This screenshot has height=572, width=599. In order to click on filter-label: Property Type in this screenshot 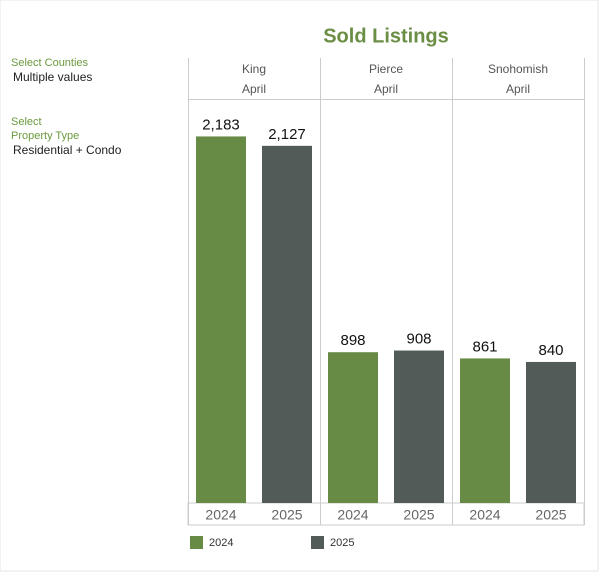, I will do `click(45, 136)`.